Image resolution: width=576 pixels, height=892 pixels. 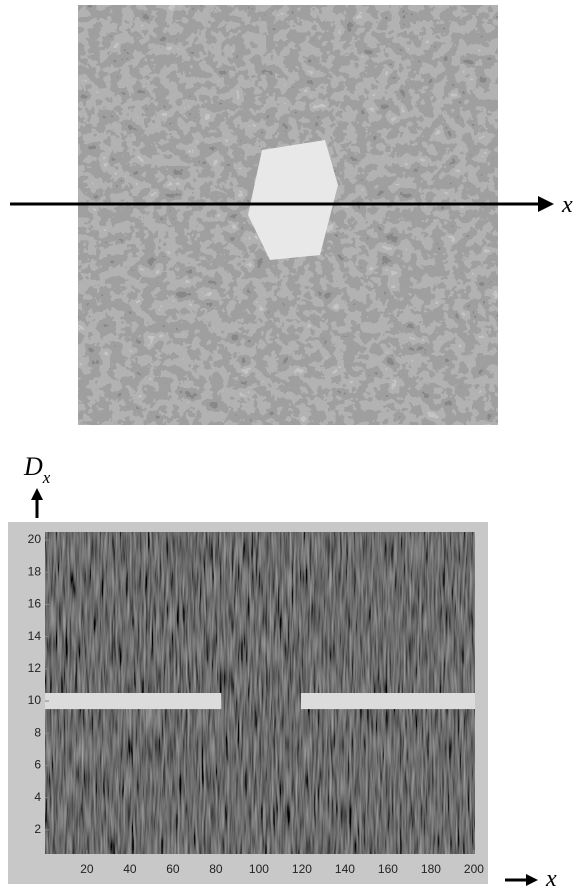 I want to click on x-tick-label: 100, so click(x=259, y=869).